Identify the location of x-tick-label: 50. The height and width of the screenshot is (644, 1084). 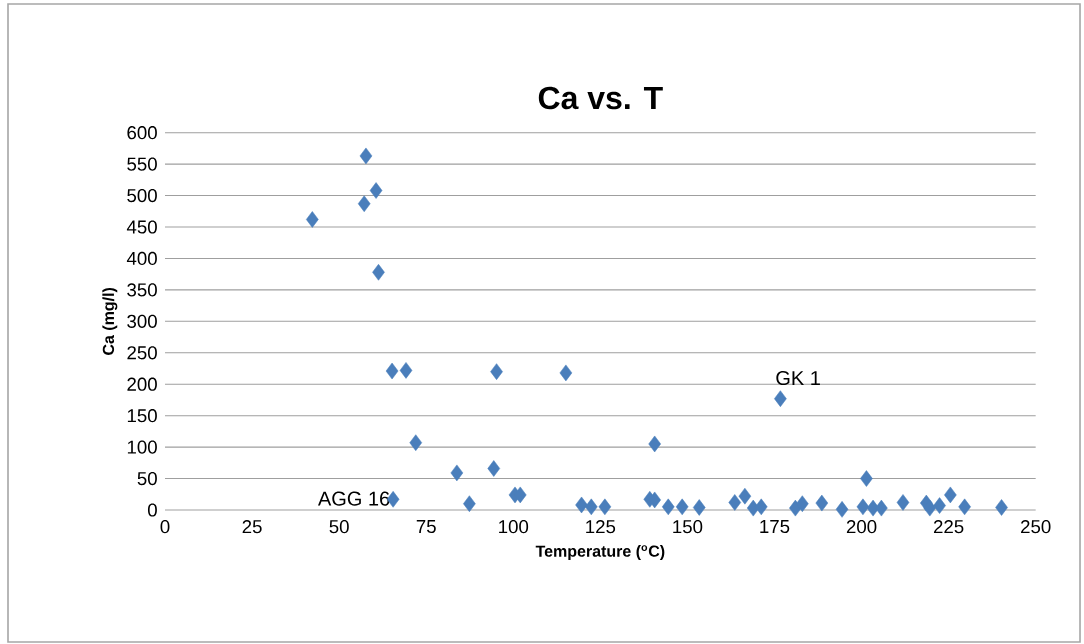
(339, 527).